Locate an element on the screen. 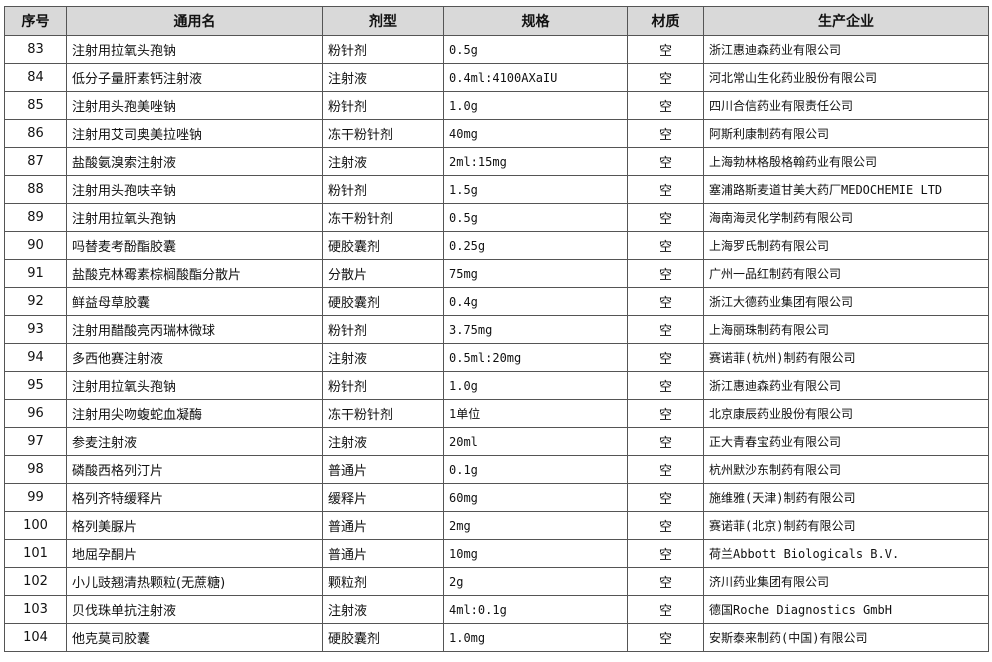 The width and height of the screenshot is (992, 662). table-cell: 103 is located at coordinates (35, 609).